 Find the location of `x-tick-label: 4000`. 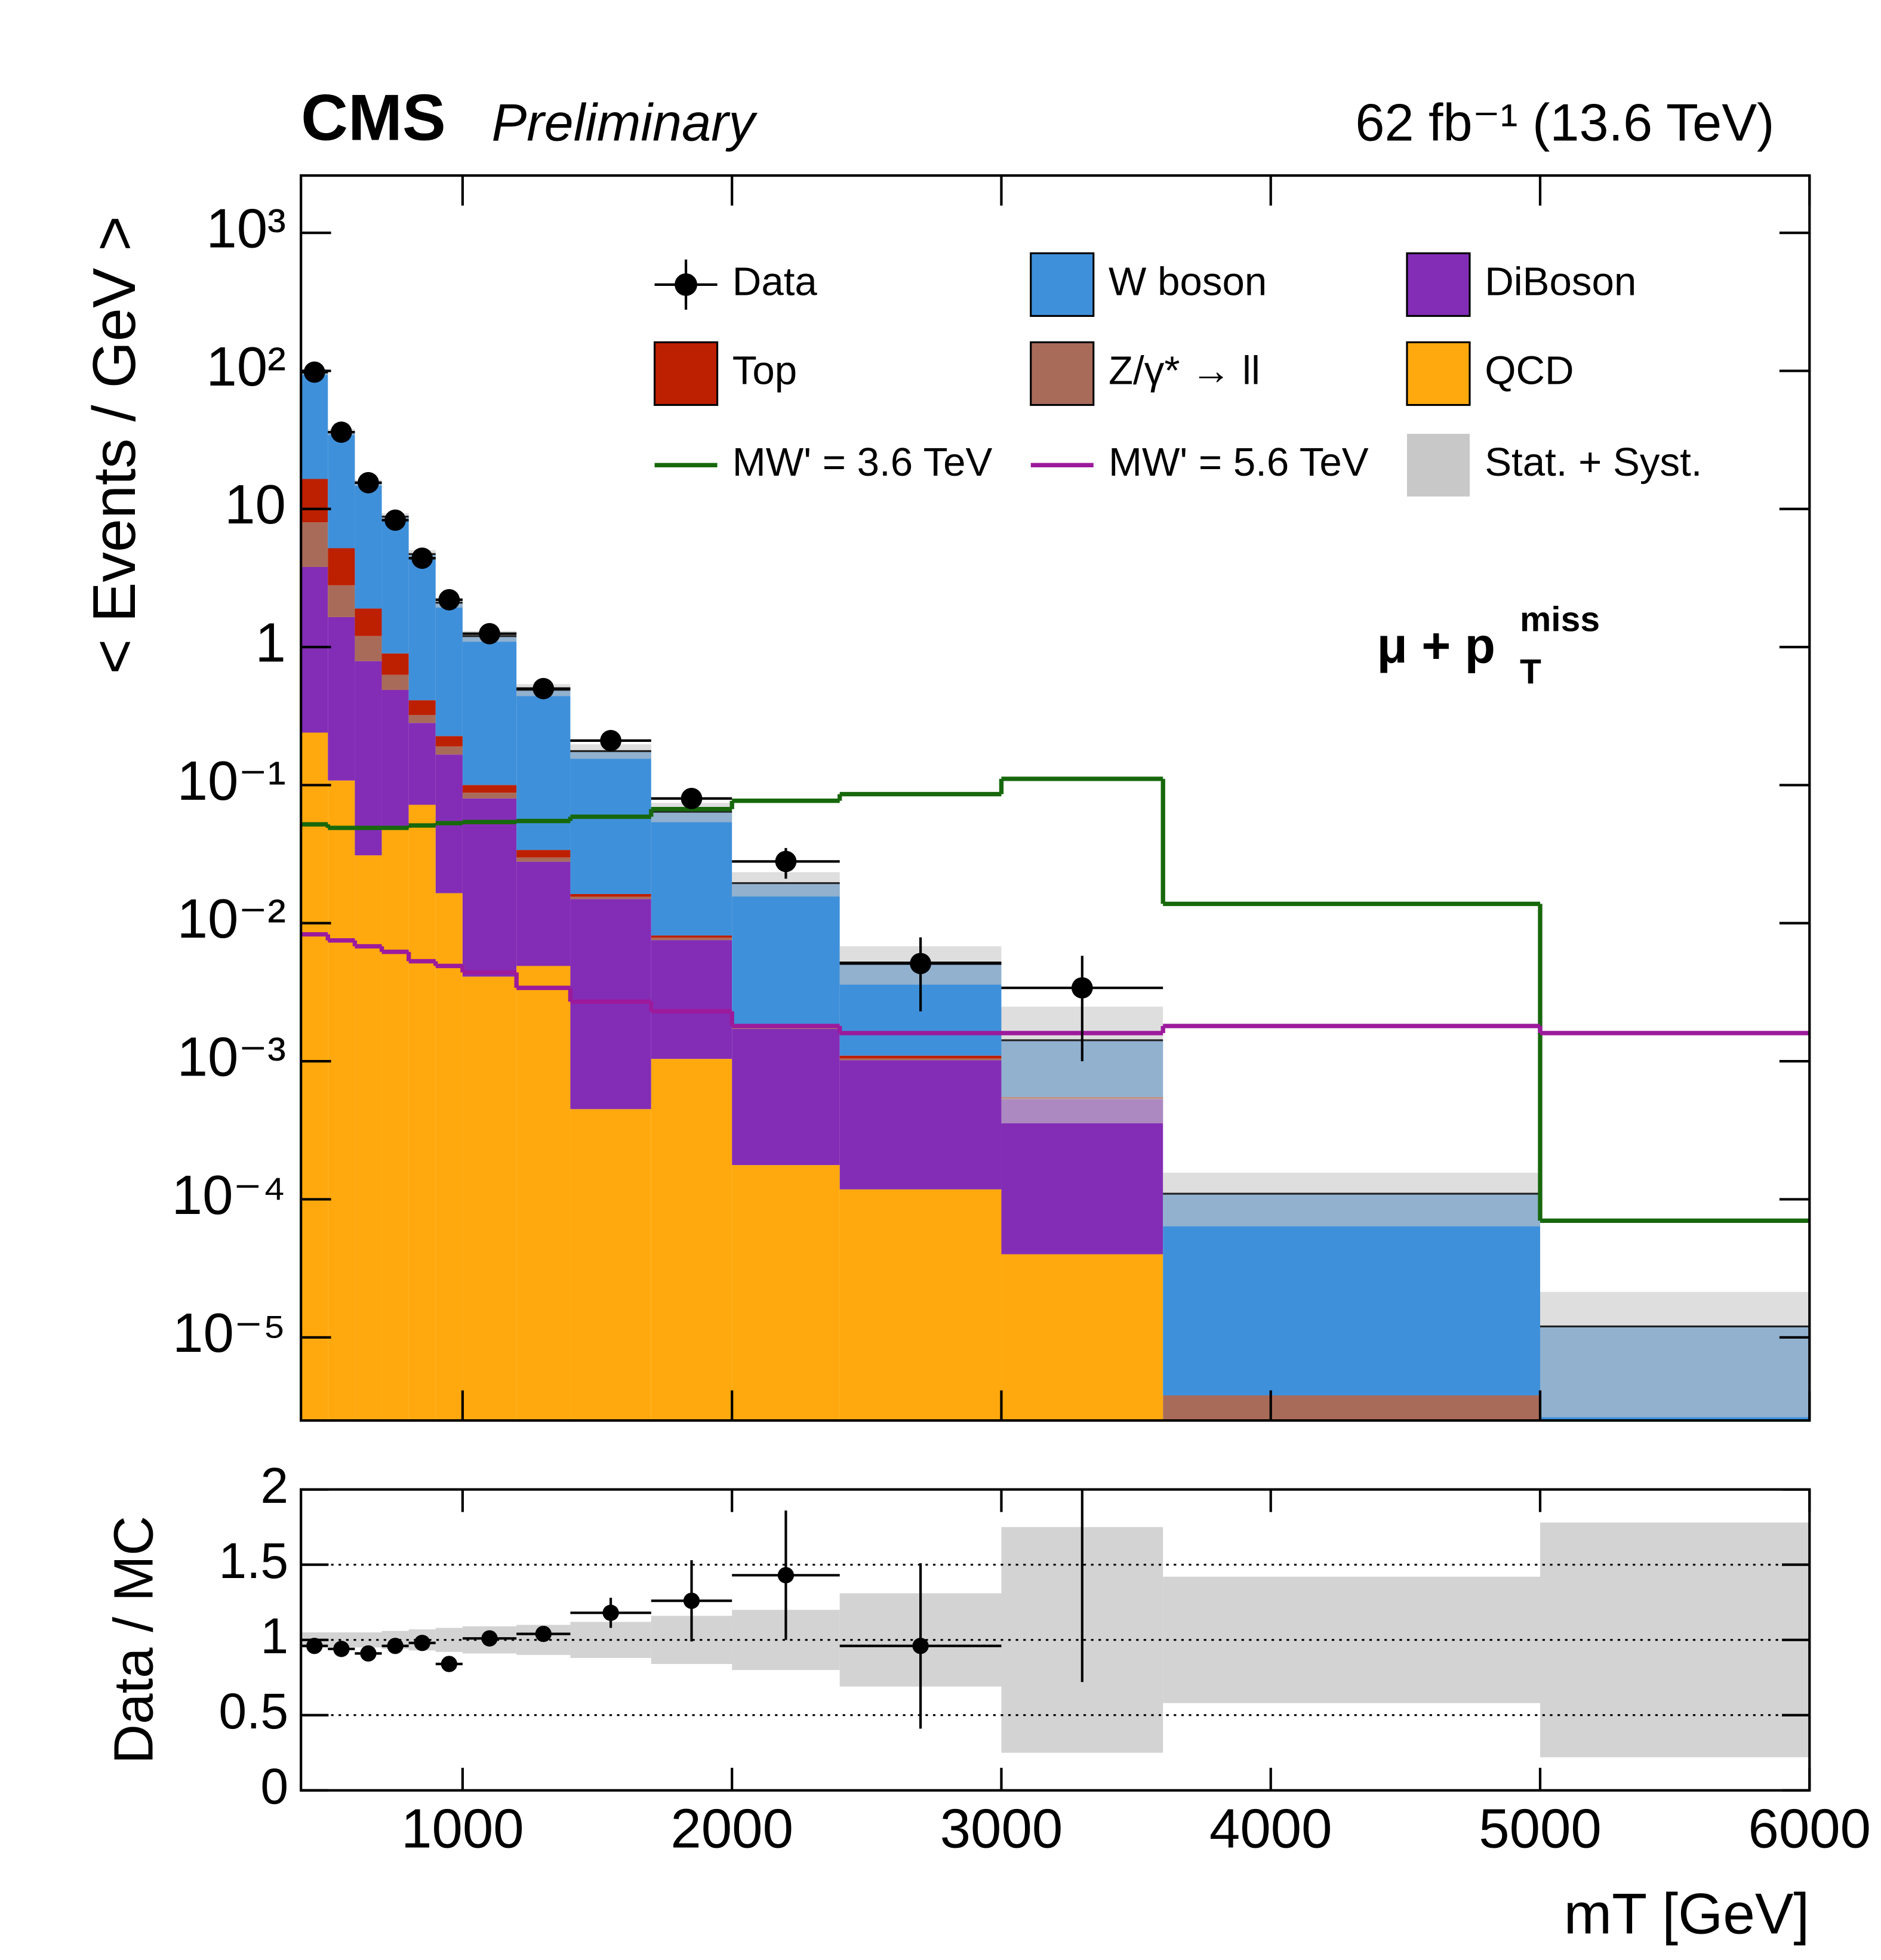

x-tick-label: 4000 is located at coordinates (1270, 1829).